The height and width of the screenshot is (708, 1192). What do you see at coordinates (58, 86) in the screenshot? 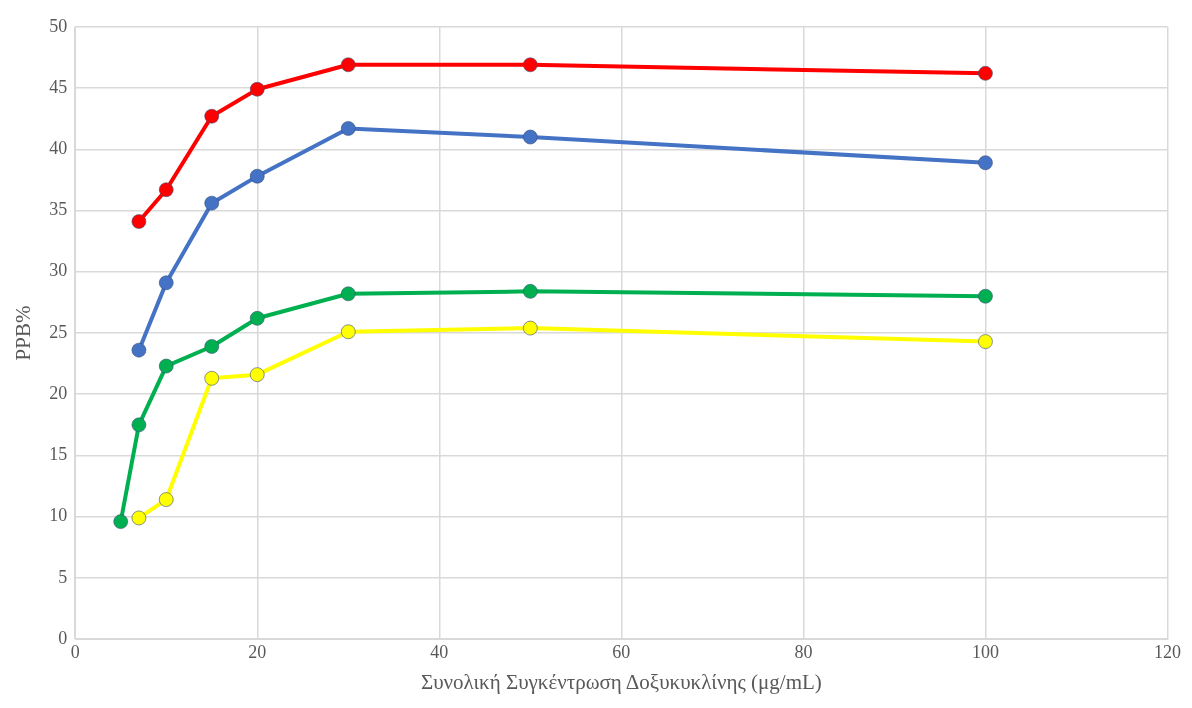
I see `y-tick-label: 45` at bounding box center [58, 86].